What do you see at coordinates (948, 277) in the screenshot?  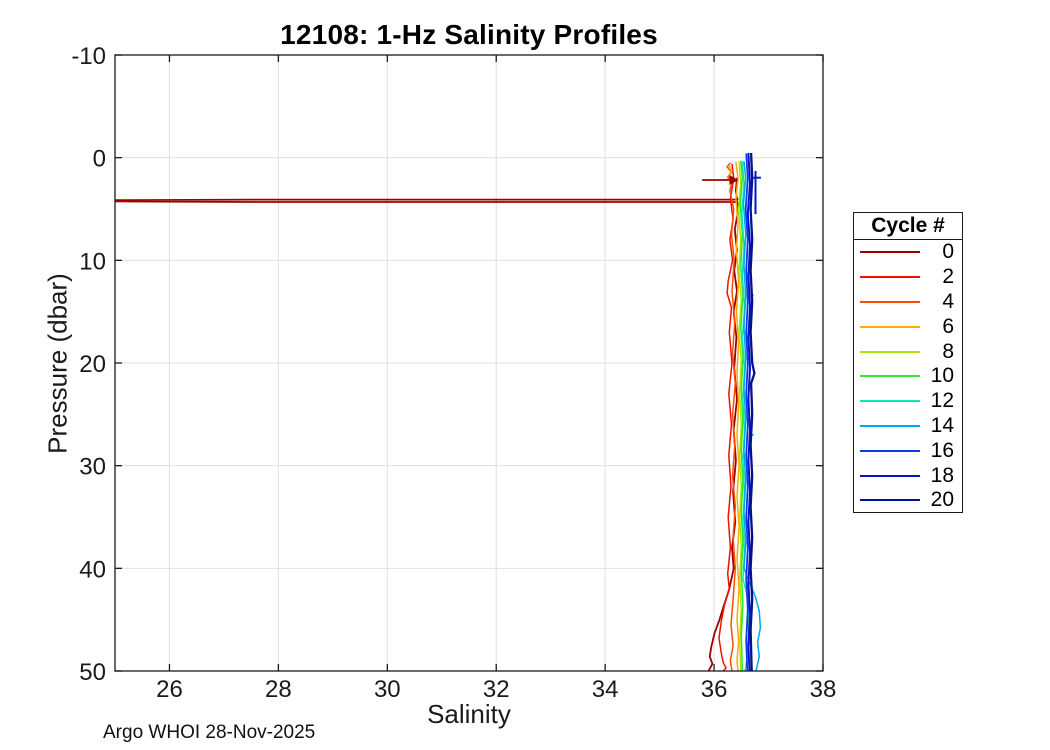 I see `legend-entry-label: 2` at bounding box center [948, 277].